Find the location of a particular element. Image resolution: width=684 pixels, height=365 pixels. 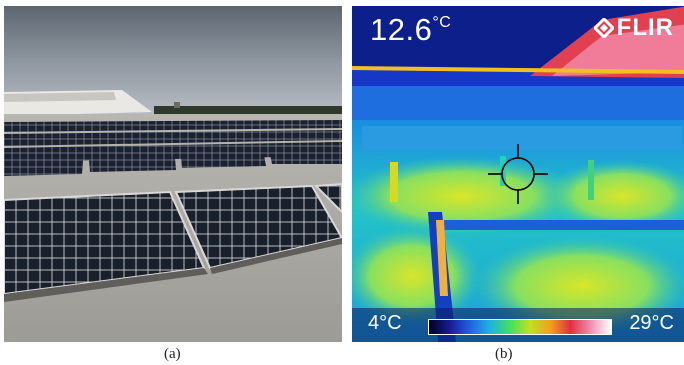

crosshair-icon is located at coordinates (518, 174).